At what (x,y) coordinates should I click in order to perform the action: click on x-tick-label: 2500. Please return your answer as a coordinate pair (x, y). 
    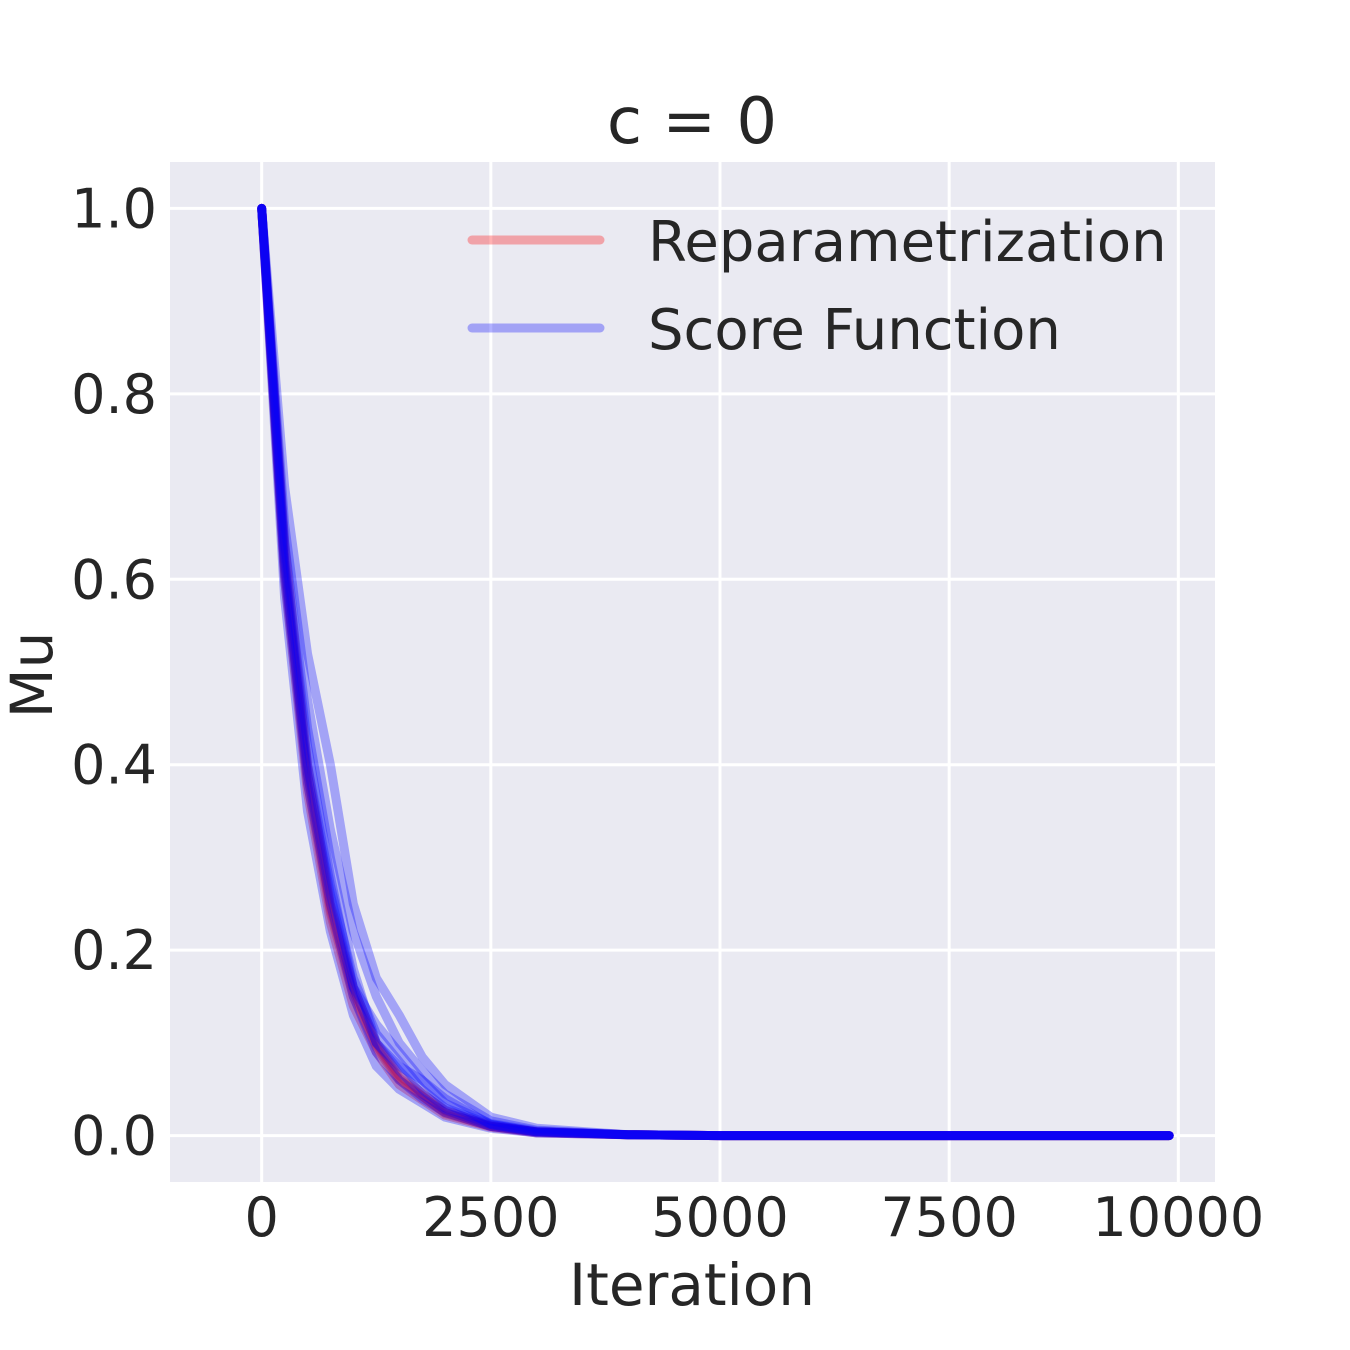
    Looking at the image, I should click on (490, 1217).